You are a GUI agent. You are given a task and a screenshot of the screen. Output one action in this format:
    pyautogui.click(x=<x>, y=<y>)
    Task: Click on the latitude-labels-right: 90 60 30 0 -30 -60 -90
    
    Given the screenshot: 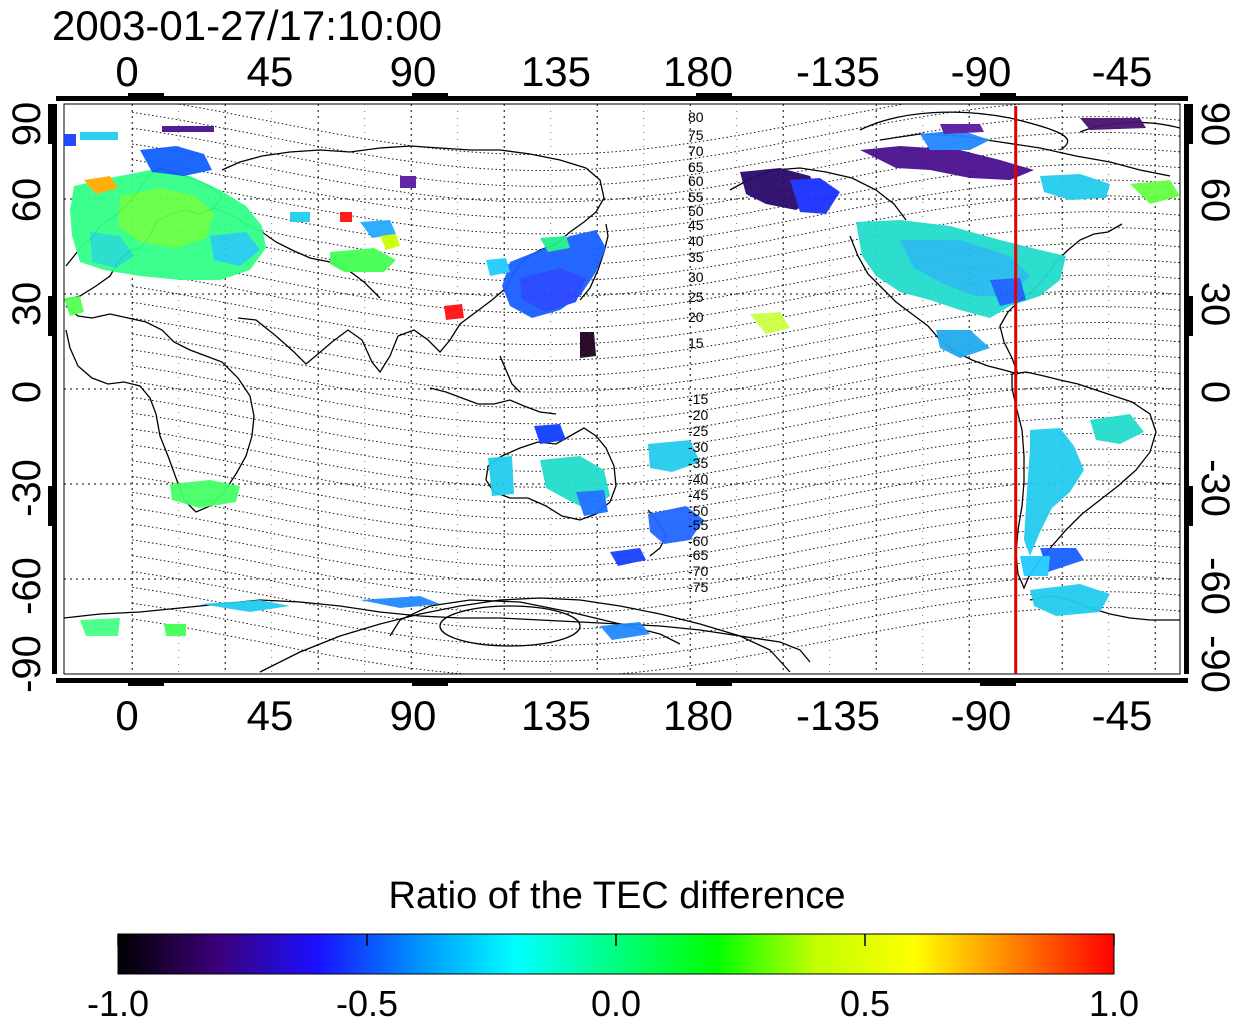 What is the action you would take?
    pyautogui.click(x=1215, y=397)
    